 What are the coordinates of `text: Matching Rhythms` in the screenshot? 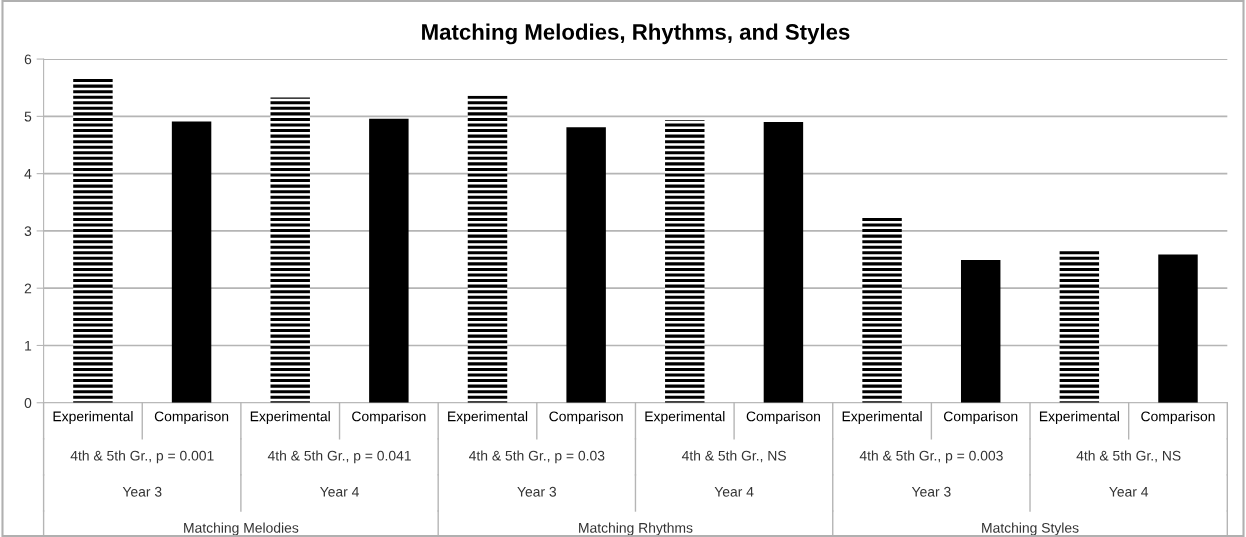 It's located at (636, 529).